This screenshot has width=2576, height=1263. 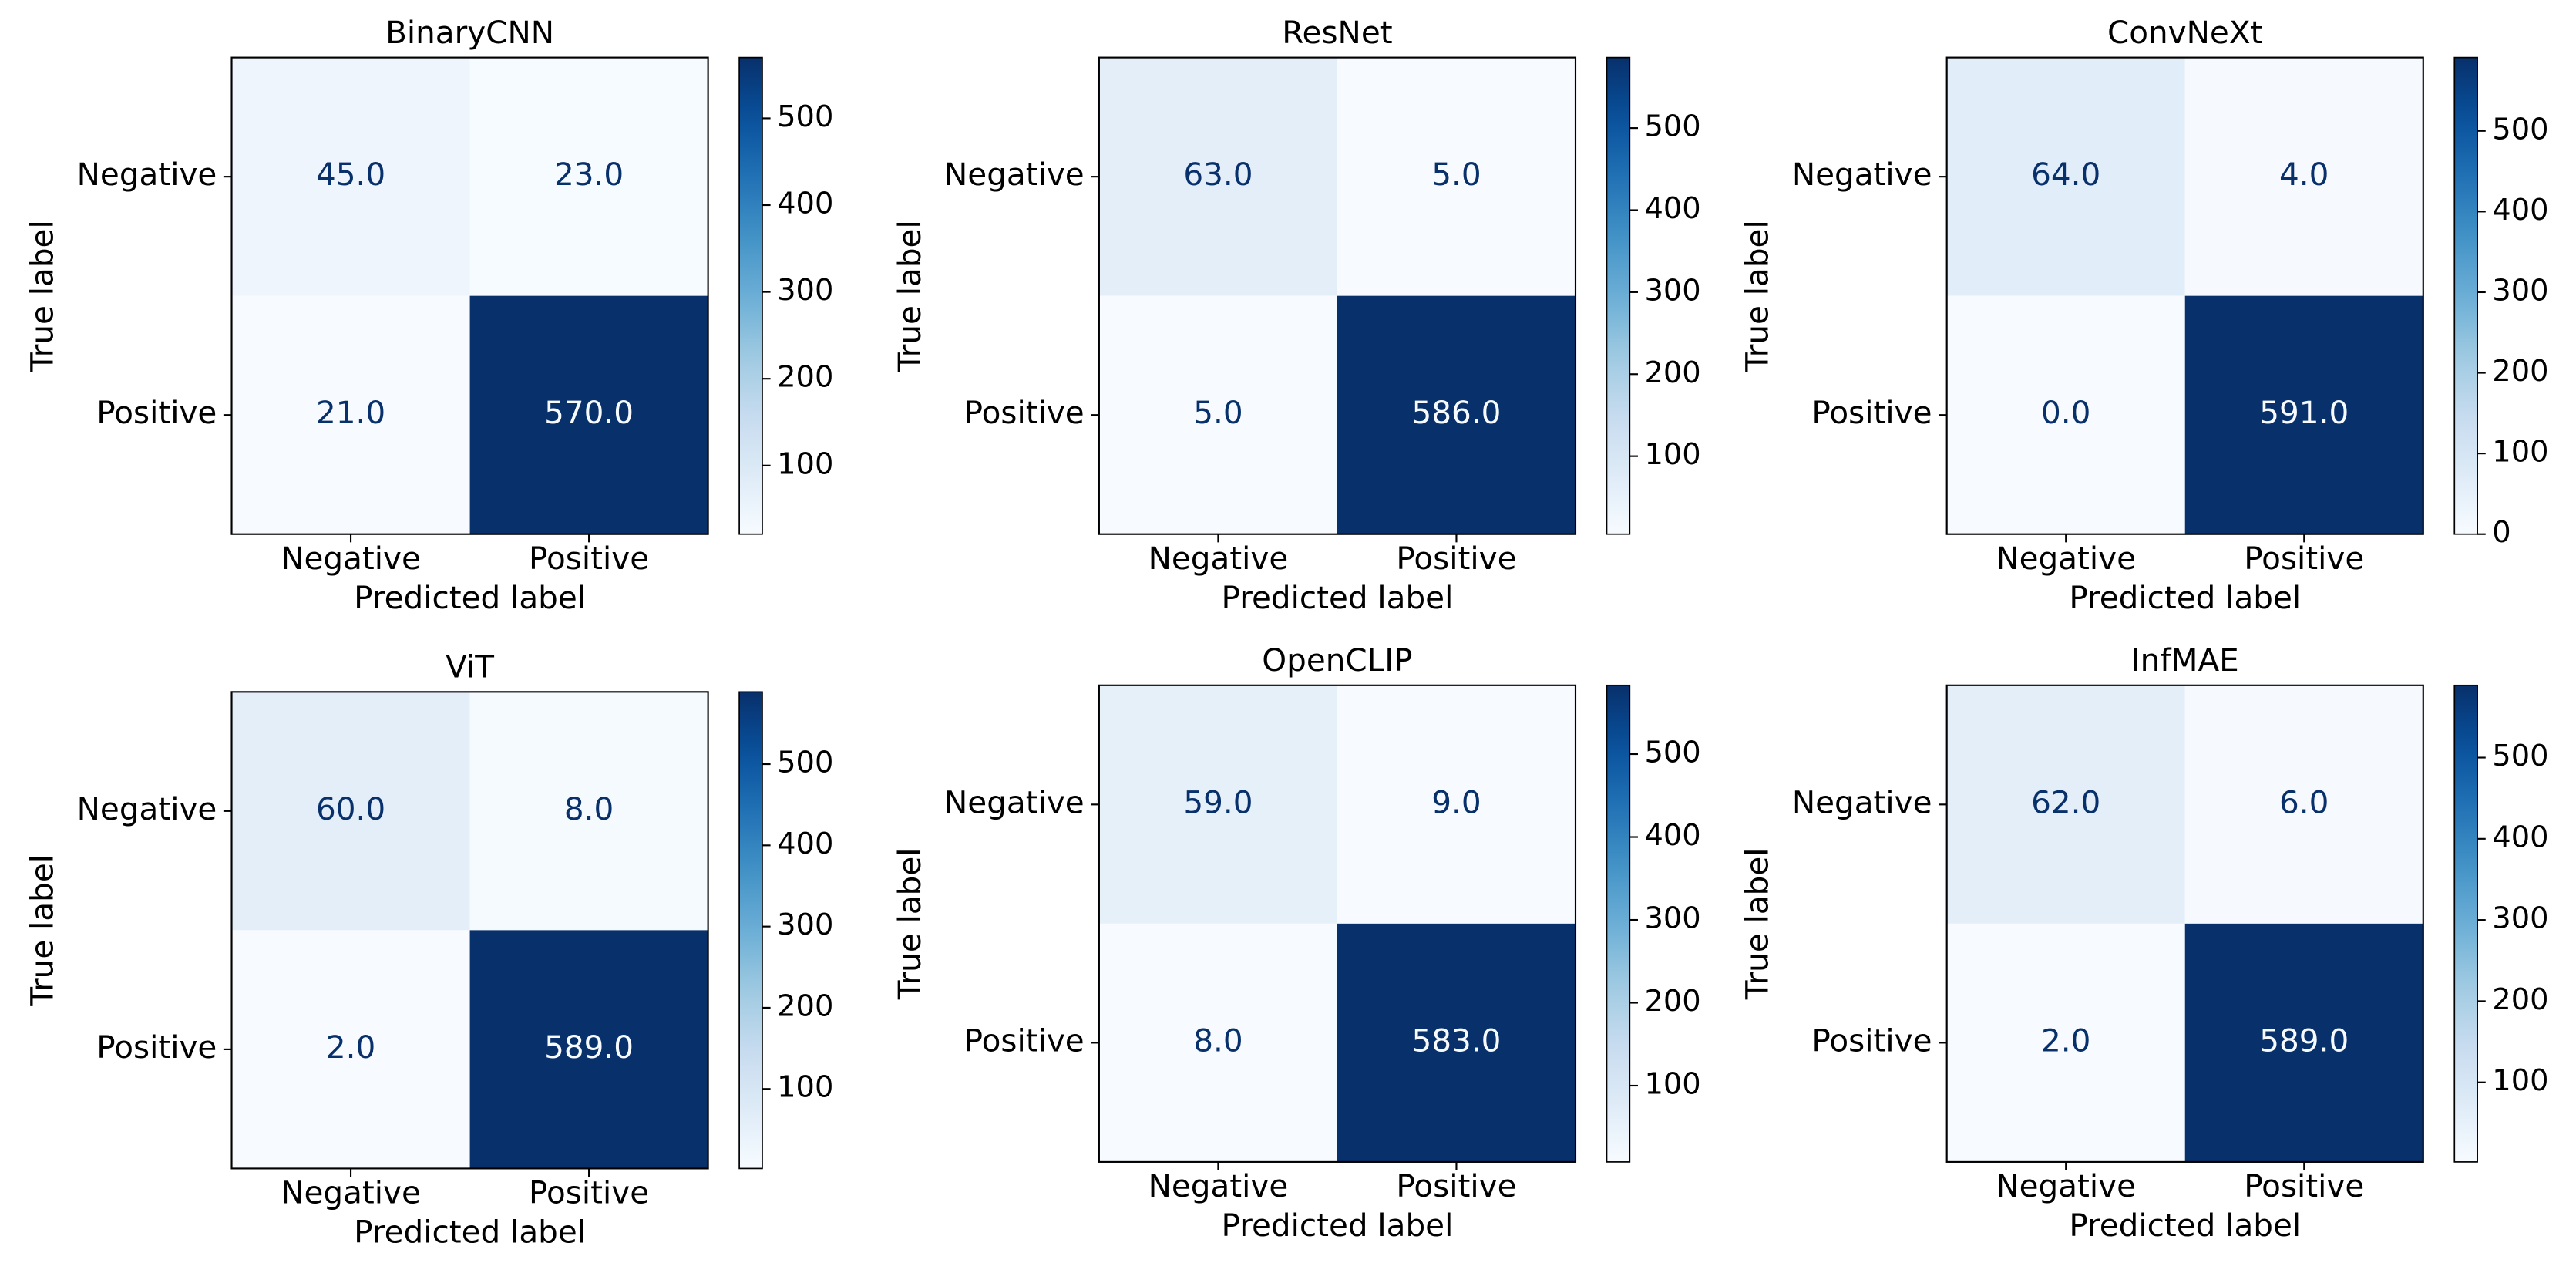 I want to click on cell-label: 59.0, so click(x=1218, y=802).